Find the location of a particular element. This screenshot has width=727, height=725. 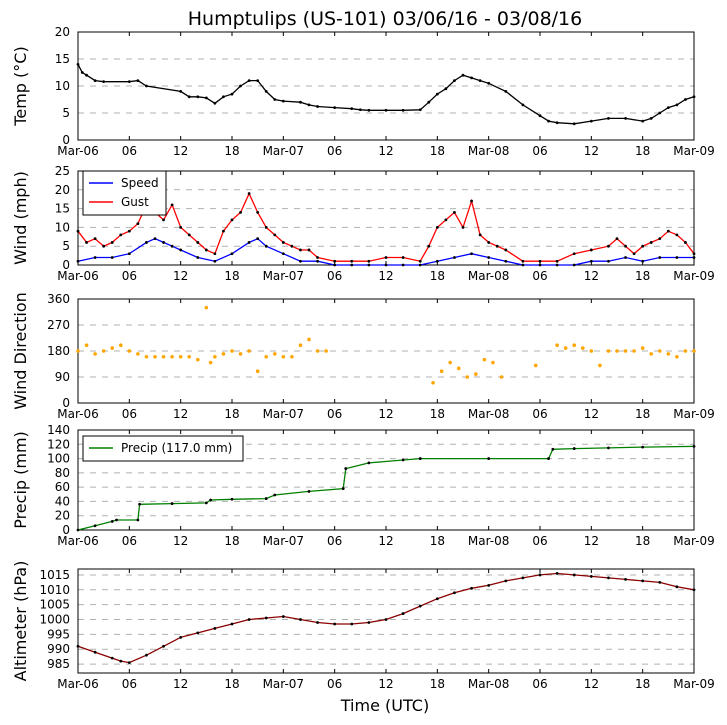

y-tick-label: 10 is located at coordinates (62, 86).